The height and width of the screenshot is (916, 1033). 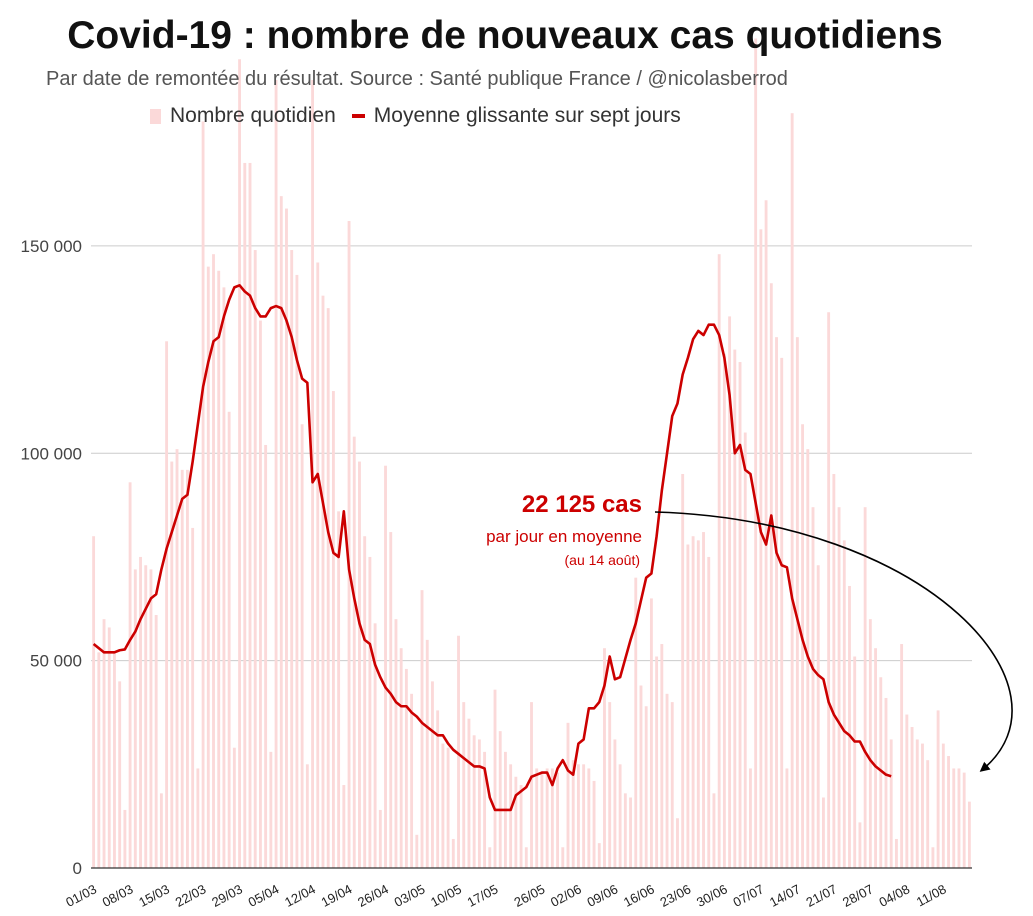 I want to click on y-axis: 0 50 000 100 000 150 000, so click(x=51, y=557).